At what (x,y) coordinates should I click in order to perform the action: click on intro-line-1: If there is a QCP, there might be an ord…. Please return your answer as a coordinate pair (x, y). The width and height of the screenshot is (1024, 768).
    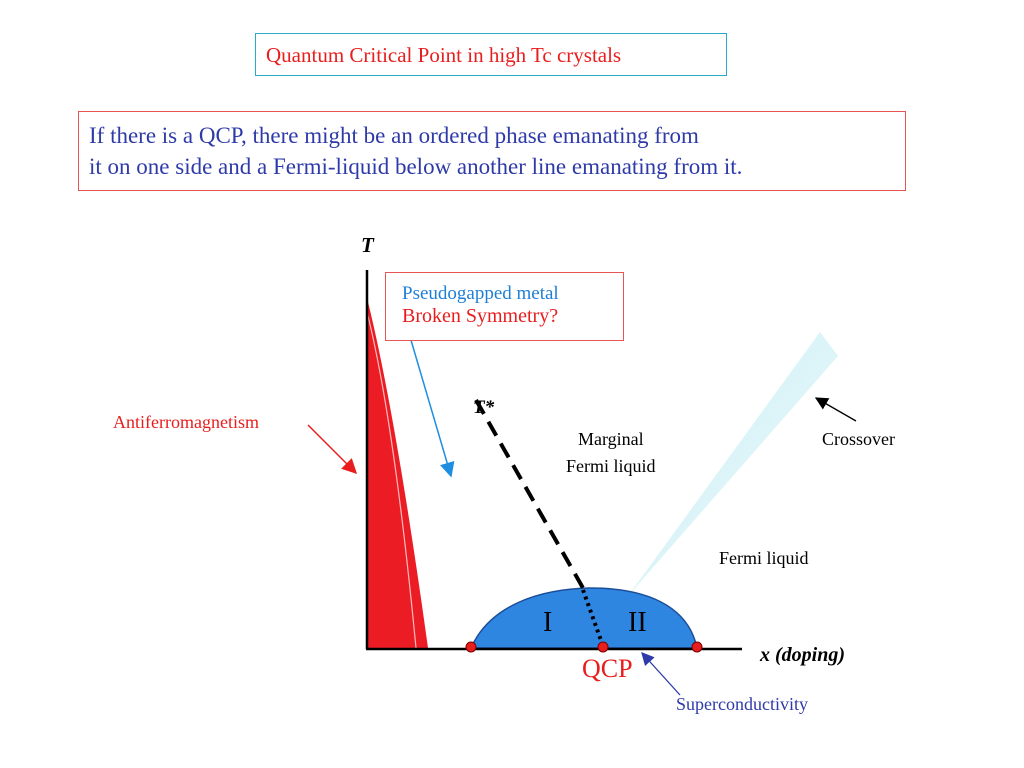
    Looking at the image, I should click on (394, 135).